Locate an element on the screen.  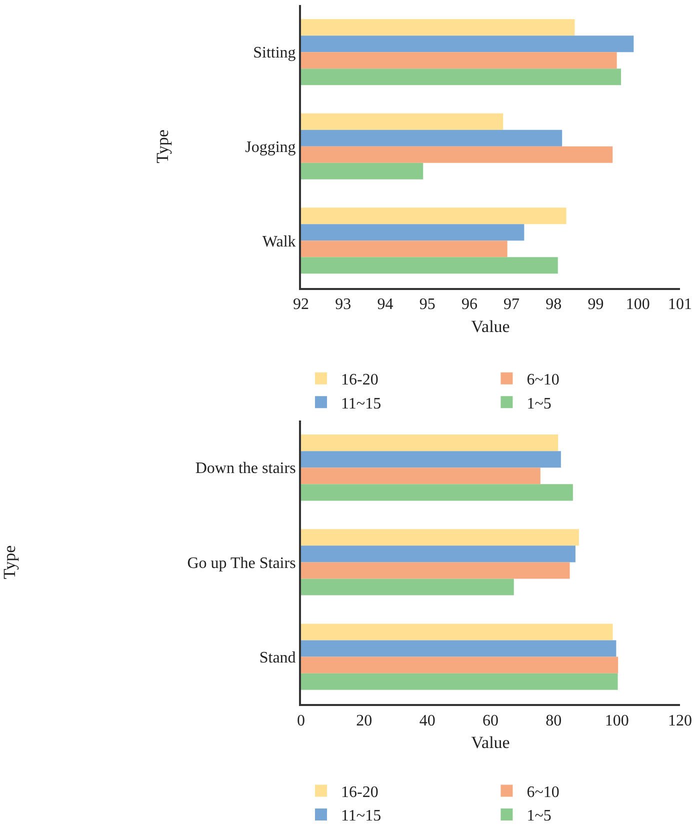
y-tick-label: Sitting is located at coordinates (274, 53).